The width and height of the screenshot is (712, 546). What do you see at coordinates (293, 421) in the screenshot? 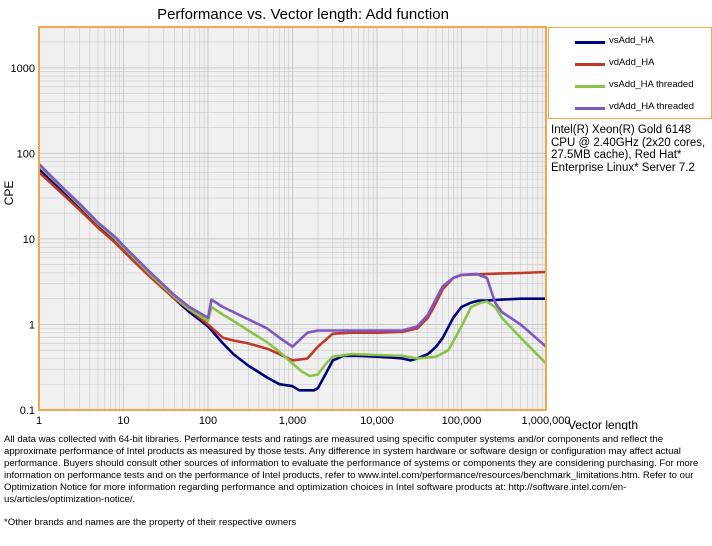
I see `x-tick-label: 1,000` at bounding box center [293, 421].